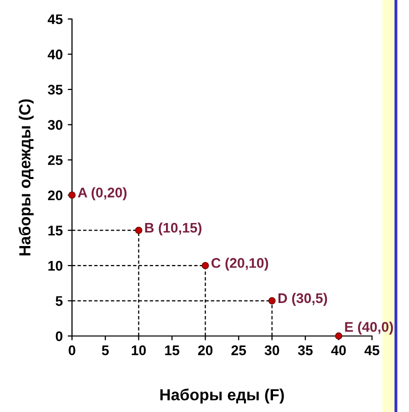 Image resolution: width=409 pixels, height=412 pixels. Describe the element at coordinates (369, 328) in the screenshot. I see `annotation: E (40,0)` at that location.